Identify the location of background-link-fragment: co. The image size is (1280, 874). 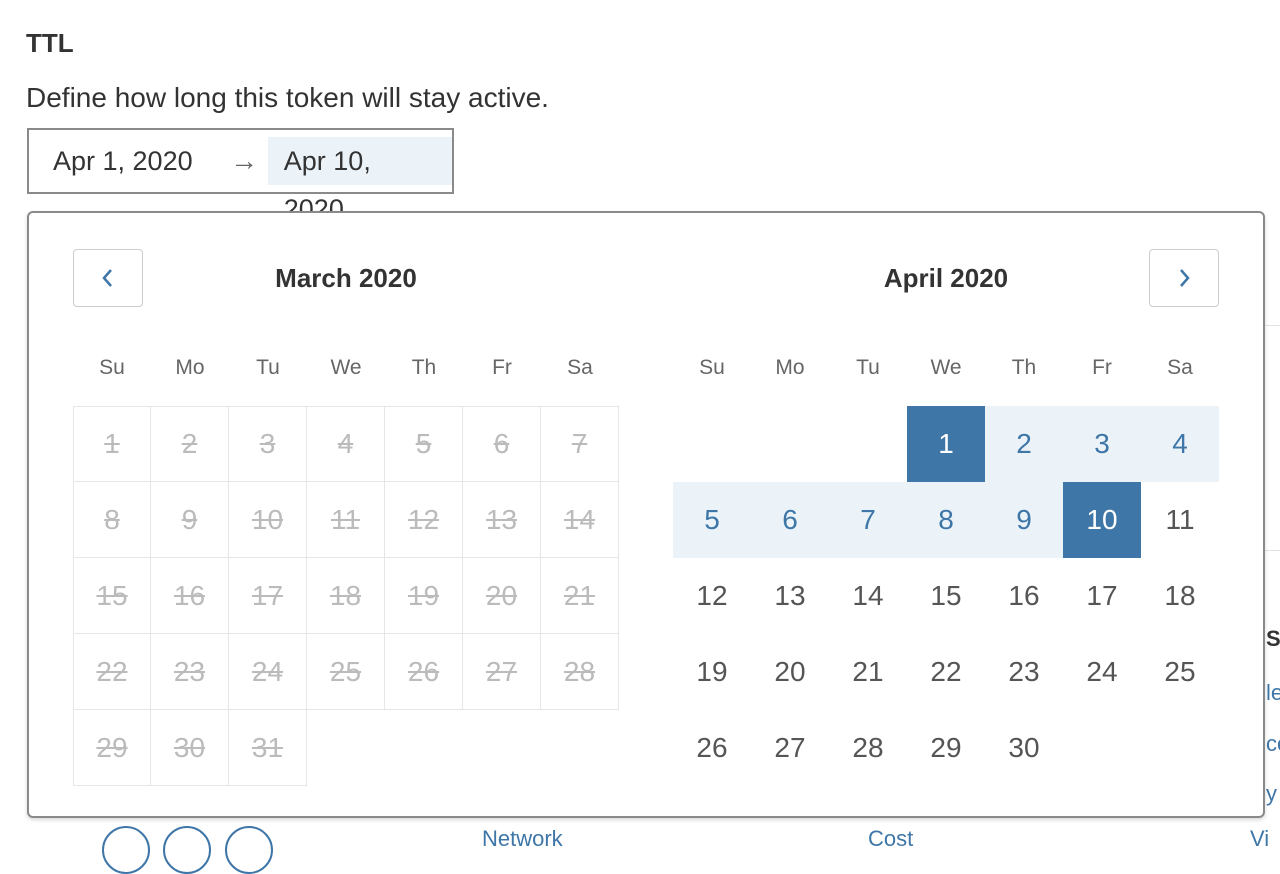
(1273, 743).